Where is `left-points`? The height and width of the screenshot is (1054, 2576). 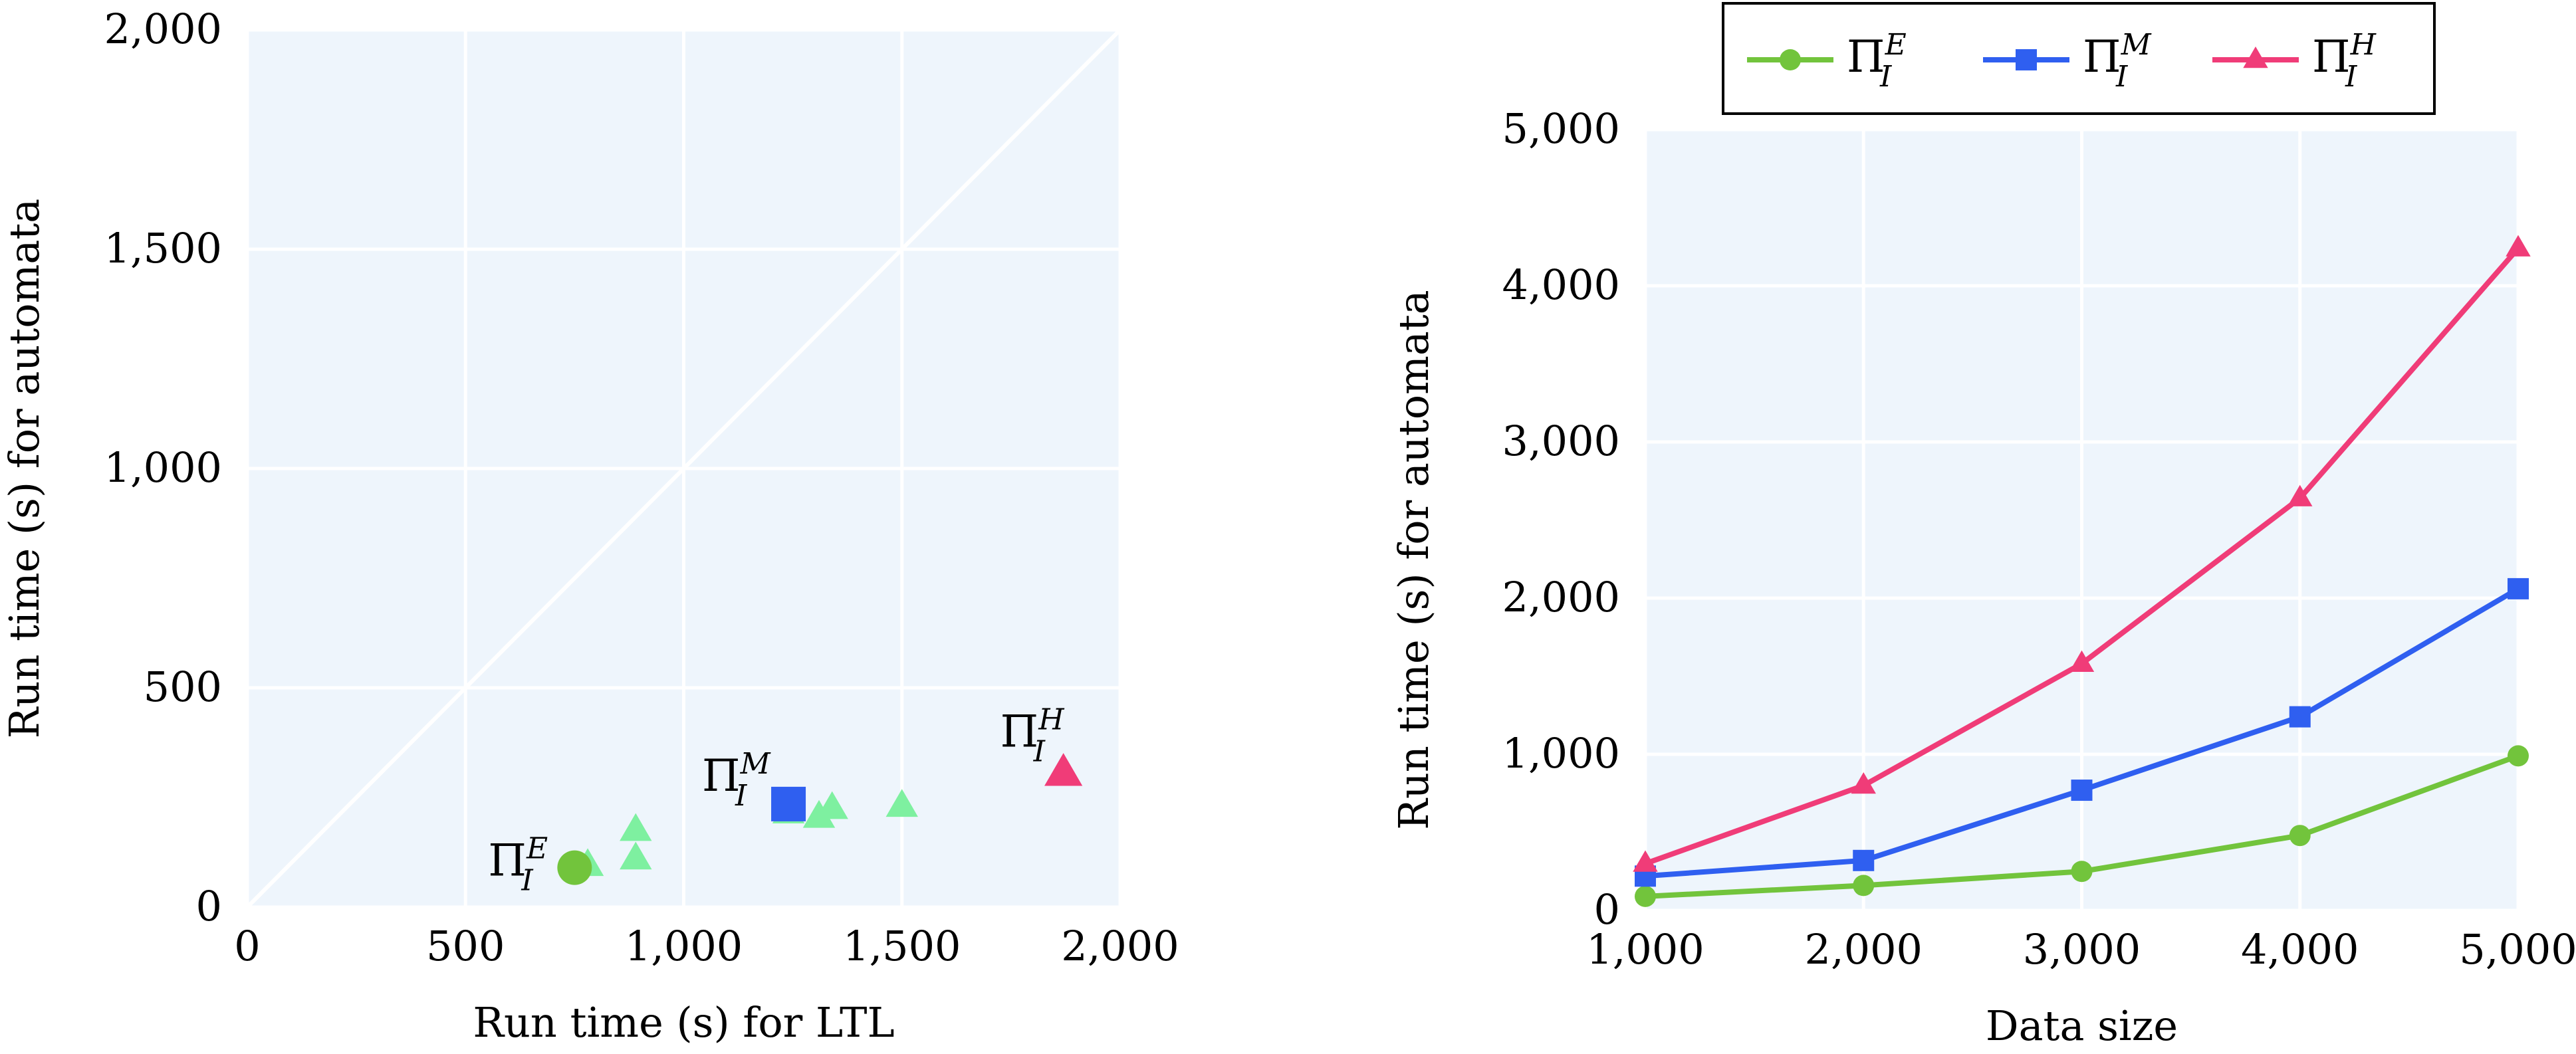 left-points is located at coordinates (820, 819).